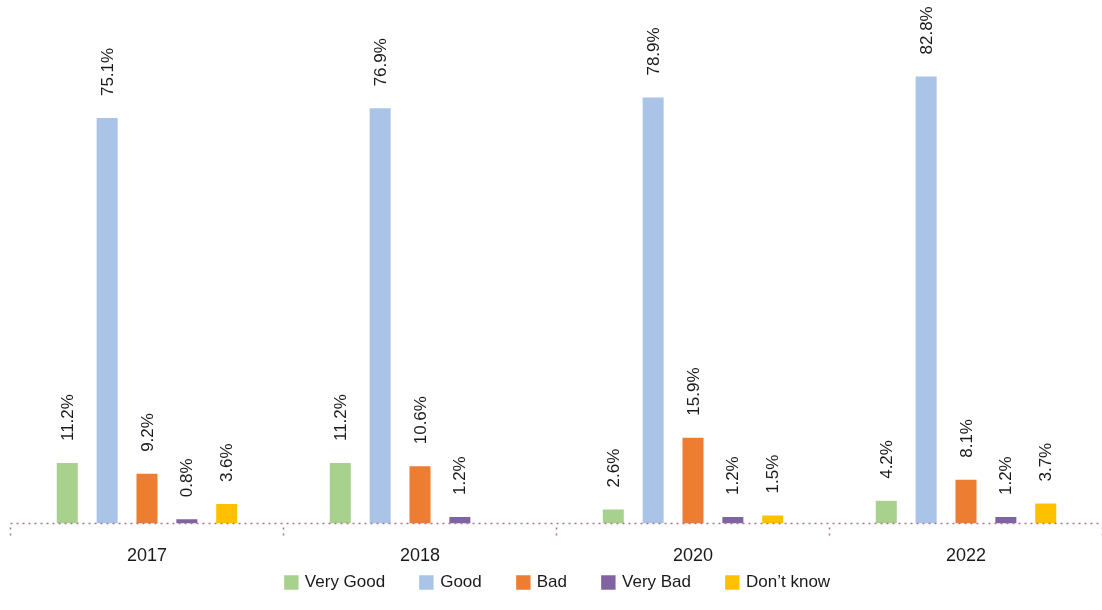 The image size is (1102, 610). What do you see at coordinates (552, 582) in the screenshot?
I see `legend-label: Bad` at bounding box center [552, 582].